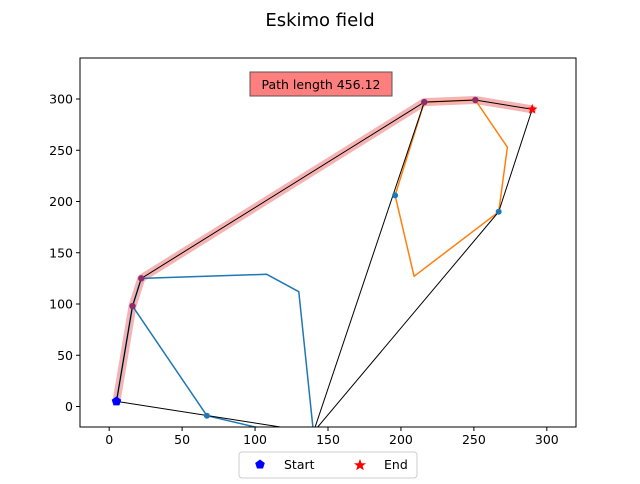 Image resolution: width=640 pixels, height=484 pixels. What do you see at coordinates (260, 464) in the screenshot?
I see `legend-start-marker` at bounding box center [260, 464].